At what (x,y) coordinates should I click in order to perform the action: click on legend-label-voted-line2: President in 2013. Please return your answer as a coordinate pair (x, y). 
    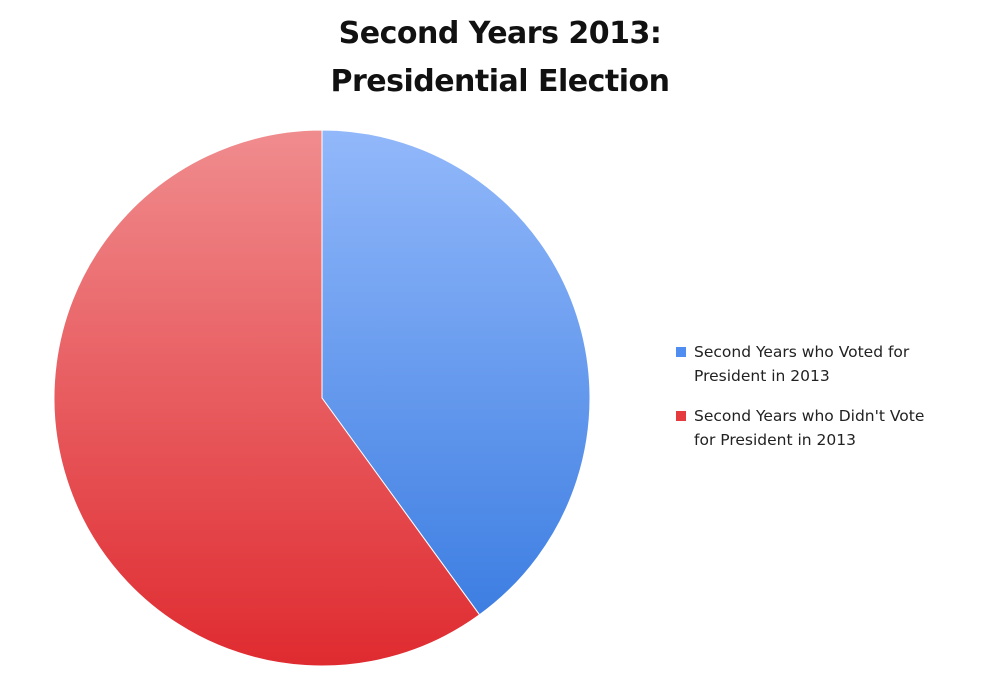
    Looking at the image, I should click on (762, 376).